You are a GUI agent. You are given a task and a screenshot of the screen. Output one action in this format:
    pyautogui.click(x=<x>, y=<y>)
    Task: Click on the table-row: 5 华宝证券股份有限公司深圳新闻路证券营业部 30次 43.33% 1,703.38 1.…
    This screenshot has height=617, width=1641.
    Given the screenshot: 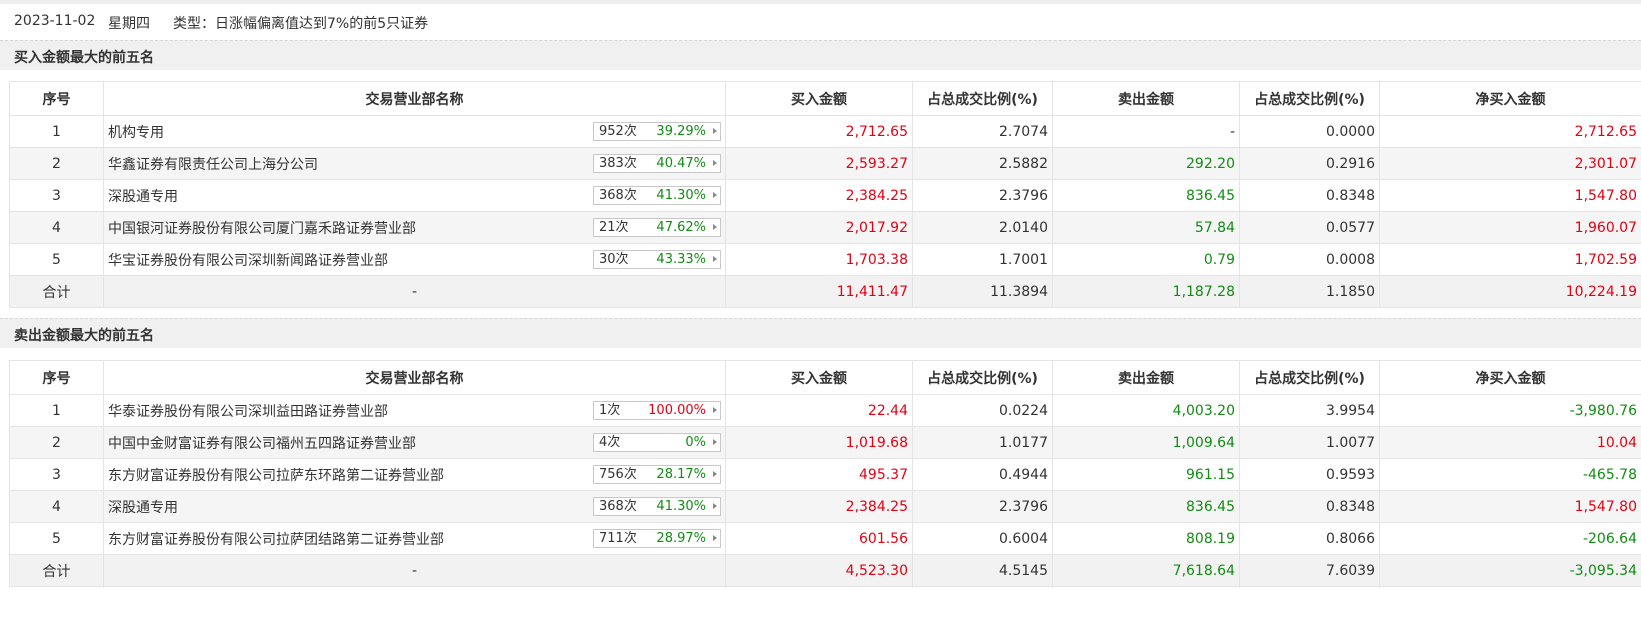 What is the action you would take?
    pyautogui.click(x=825, y=259)
    